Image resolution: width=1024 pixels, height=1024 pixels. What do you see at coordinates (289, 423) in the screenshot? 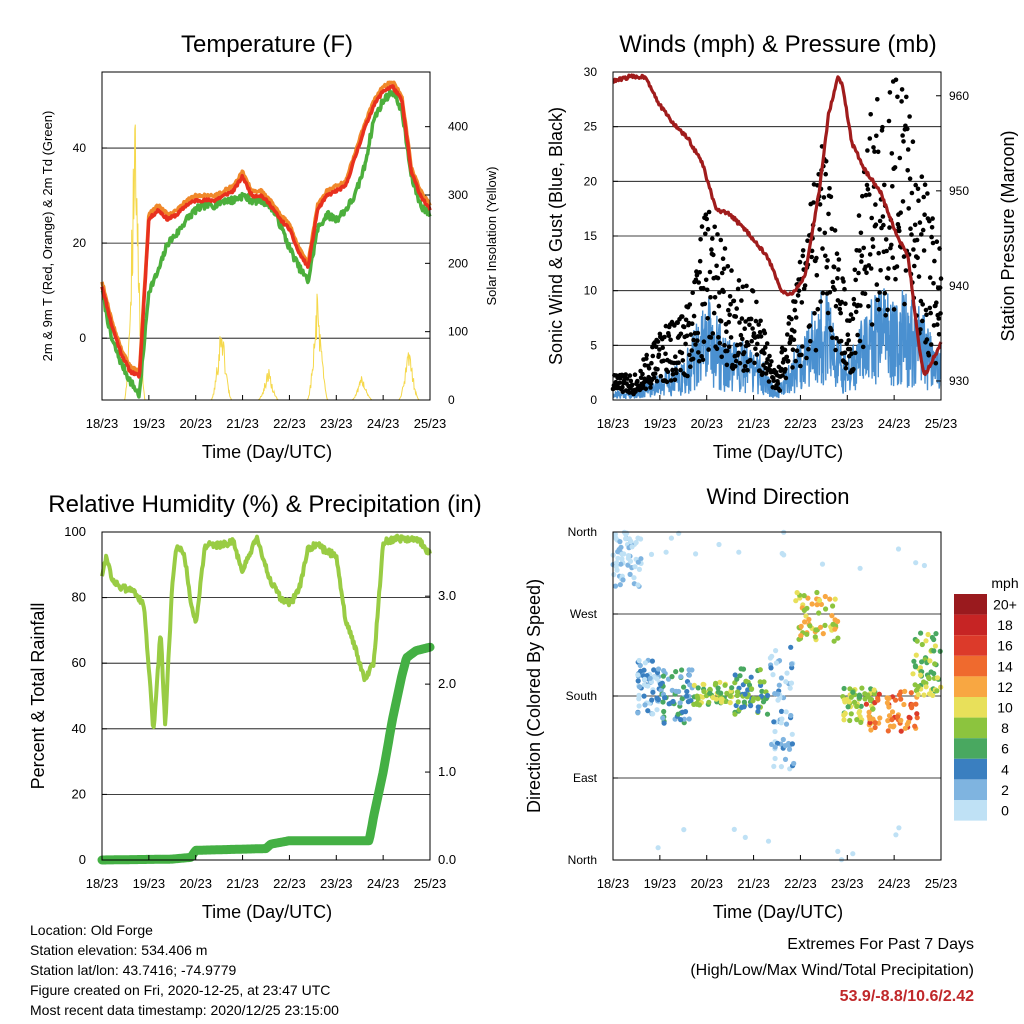
I see `x-tick-label: 22/23` at bounding box center [289, 423].